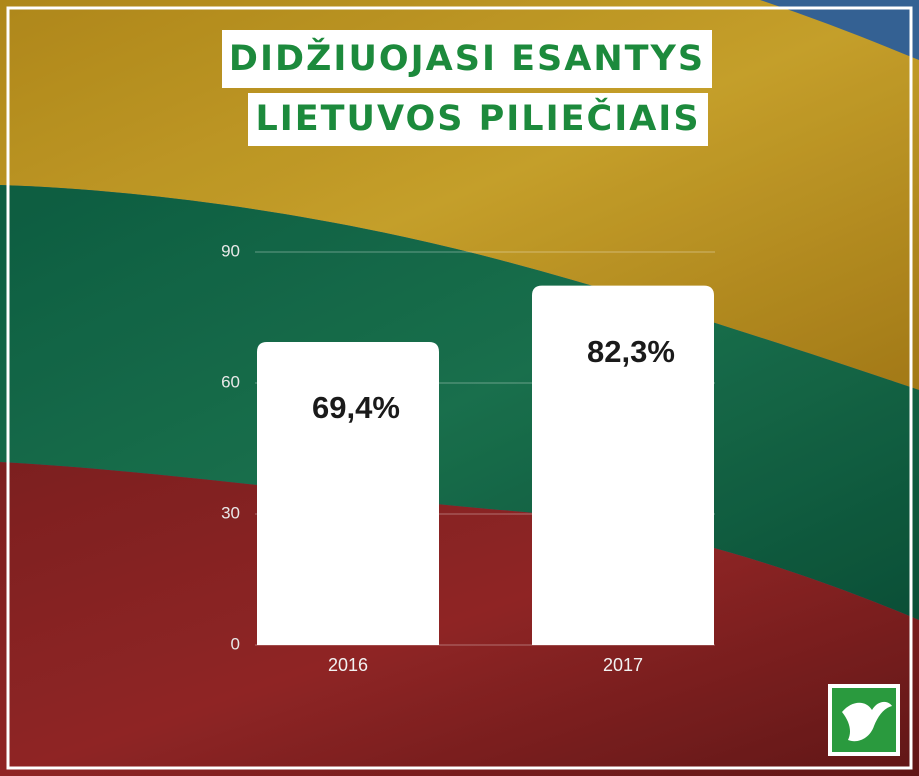 This screenshot has height=776, width=919. What do you see at coordinates (230, 512) in the screenshot?
I see `y-tick-label: 30` at bounding box center [230, 512].